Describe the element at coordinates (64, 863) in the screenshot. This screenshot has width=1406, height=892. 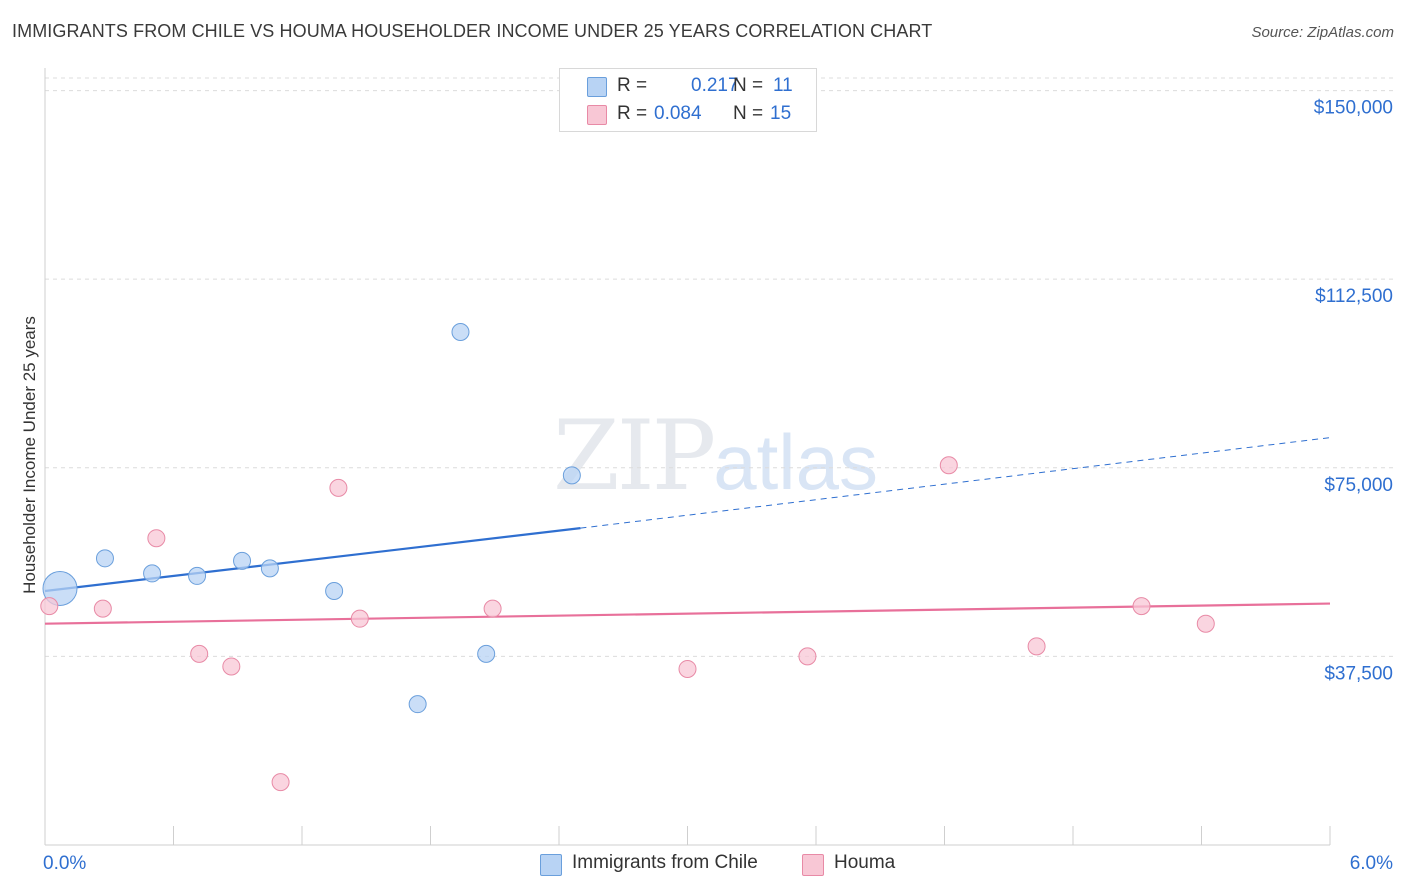
I see `x-tick-label: 0.0%` at that location.